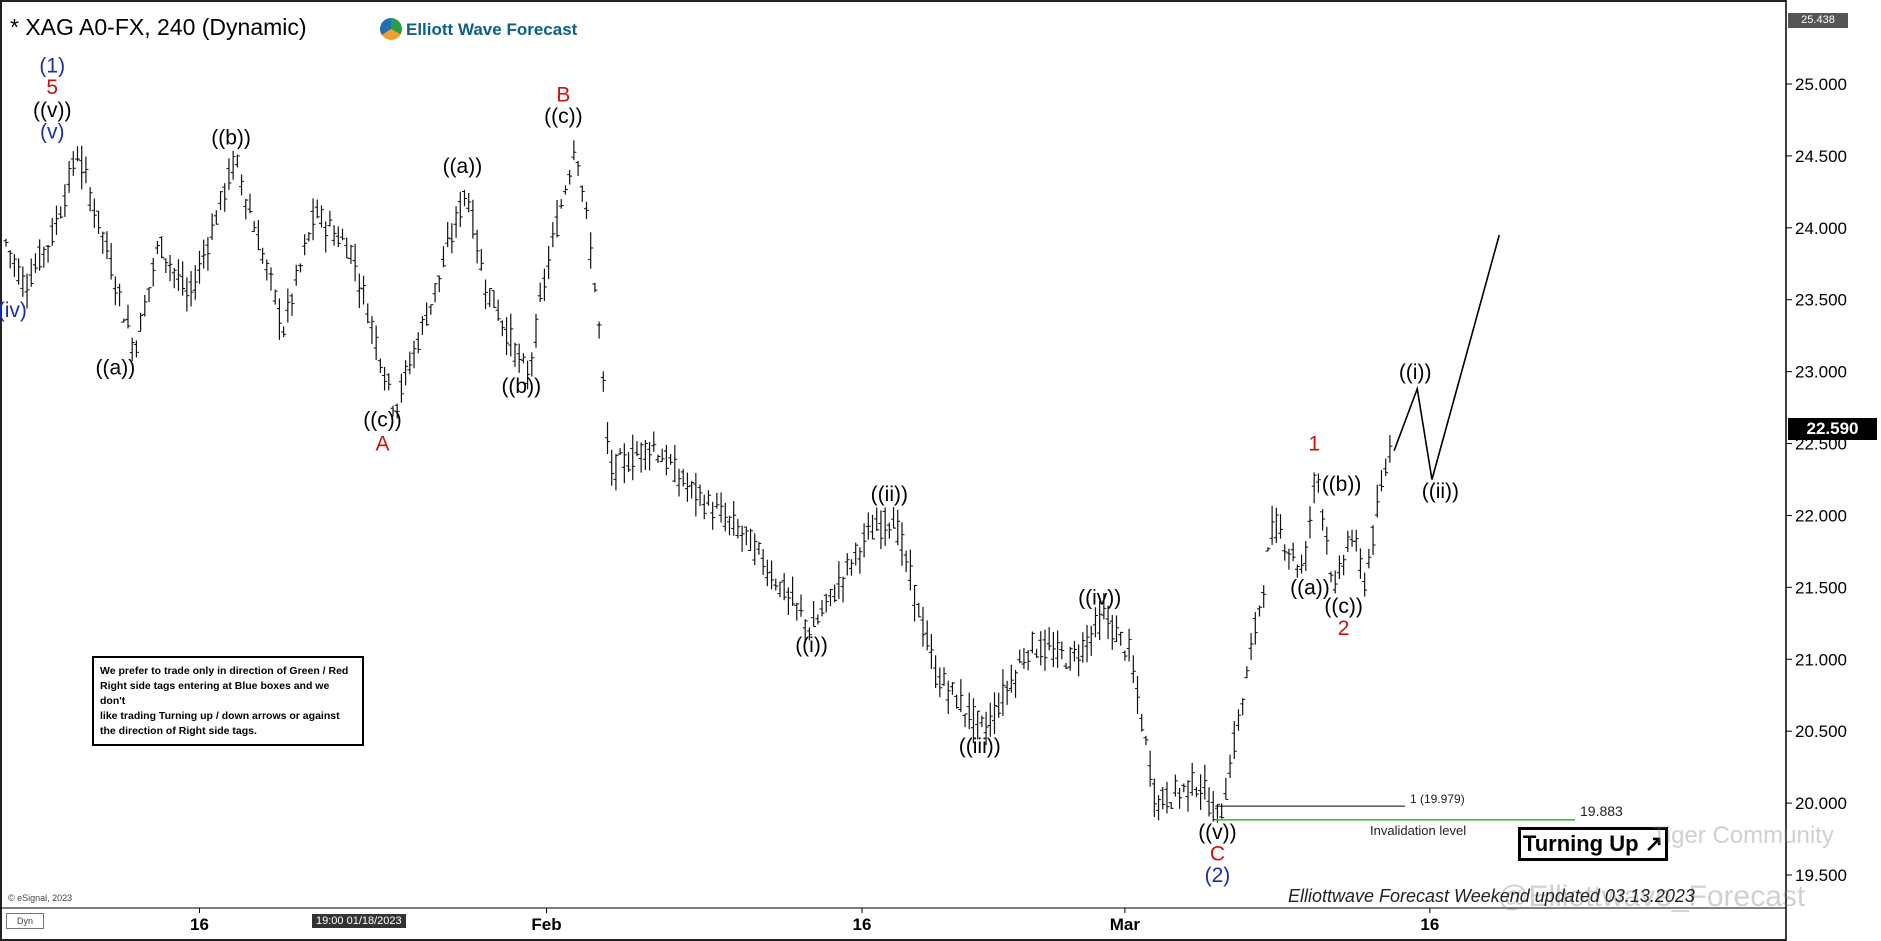 Image resolution: width=1881 pixels, height=941 pixels. What do you see at coordinates (1437, 799) in the screenshot?
I see `fib-extension-label: 1 (19.979)` at bounding box center [1437, 799].